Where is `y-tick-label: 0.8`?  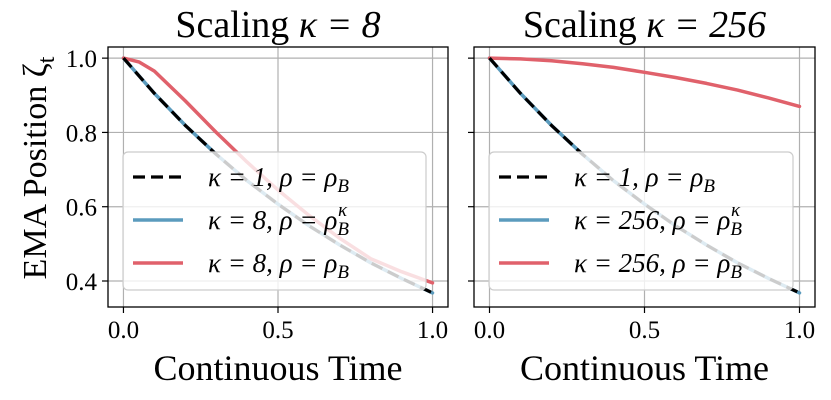
y-tick-label: 0.8 is located at coordinates (81, 133).